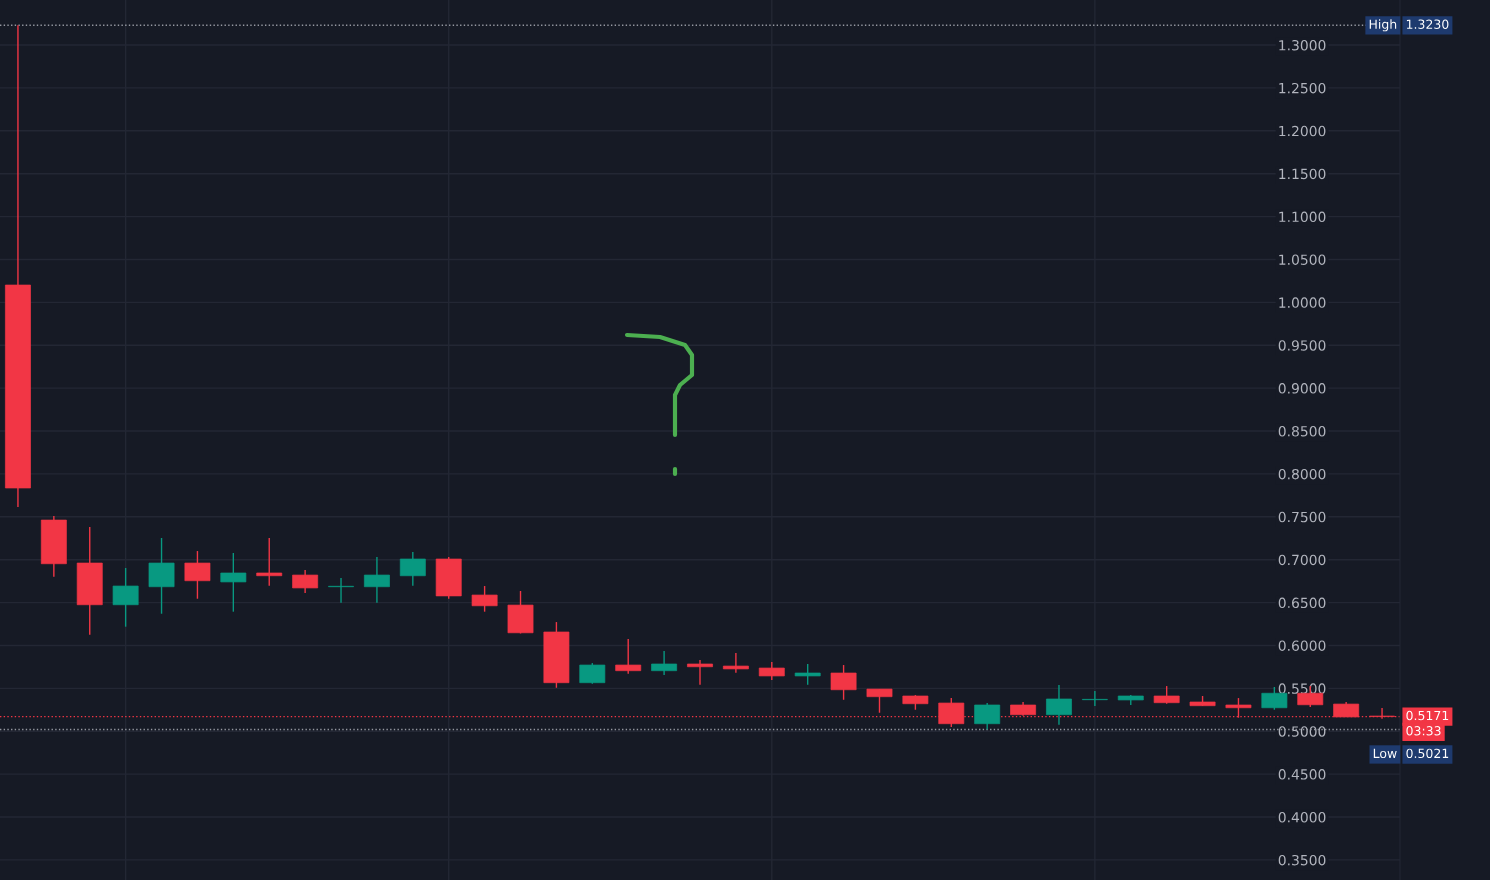 The height and width of the screenshot is (880, 1490). What do you see at coordinates (1302, 88) in the screenshot?
I see `y-tick-label: 1.2500` at bounding box center [1302, 88].